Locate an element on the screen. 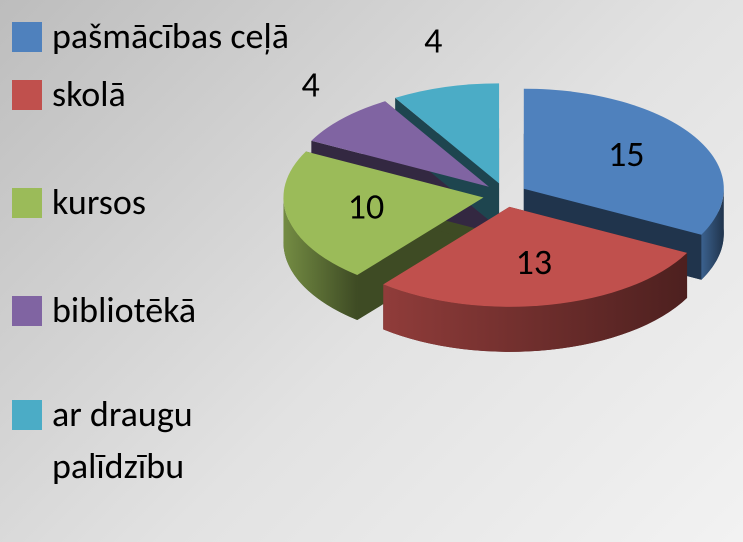 Image resolution: width=743 pixels, height=542 pixels. legend-label: bibliotēkā is located at coordinates (124, 310).